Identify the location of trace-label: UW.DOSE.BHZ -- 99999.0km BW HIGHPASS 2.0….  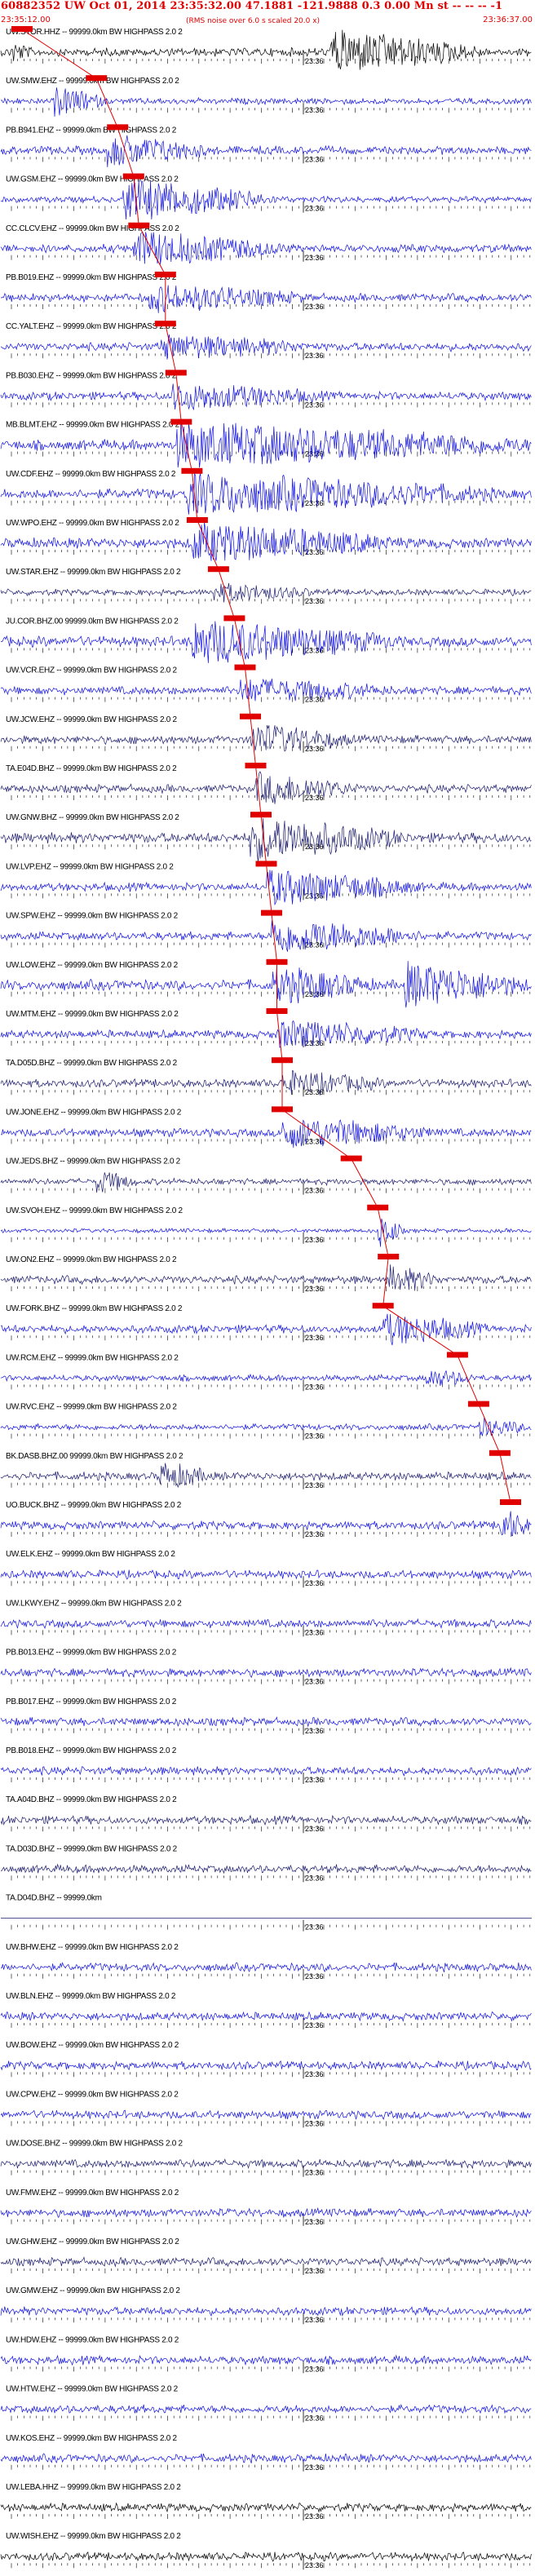
(94, 2144).